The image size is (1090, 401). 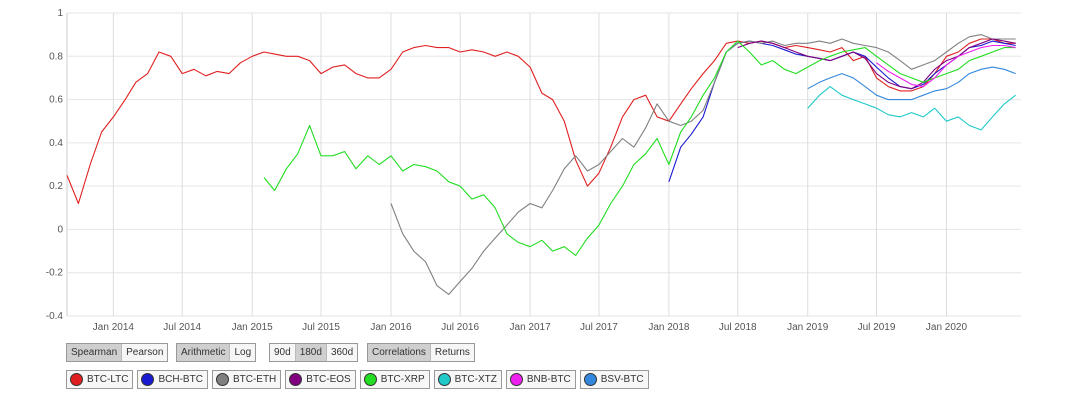 What do you see at coordinates (56, 143) in the screenshot?
I see `y-tick-label: 0.4` at bounding box center [56, 143].